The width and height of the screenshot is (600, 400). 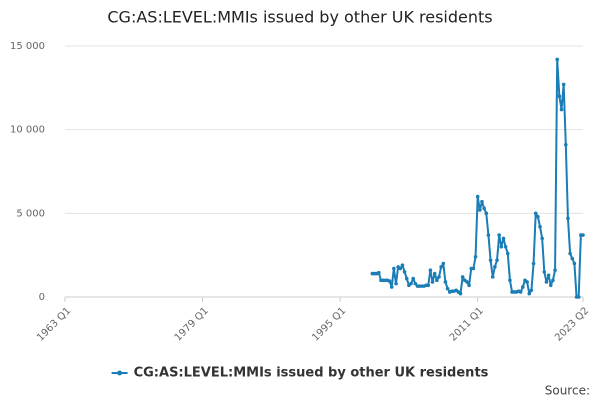 What do you see at coordinates (120, 373) in the screenshot?
I see `legend-marker` at bounding box center [120, 373].